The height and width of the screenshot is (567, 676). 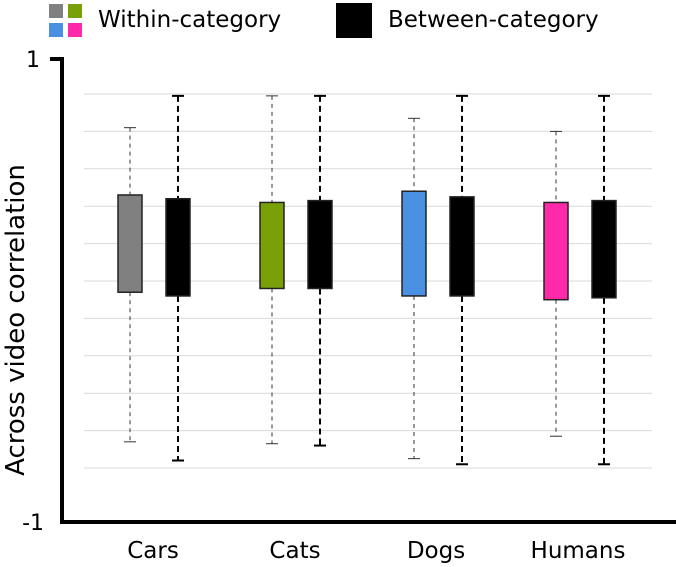 I want to click on x-tick-label-dogs: Dogs, so click(x=436, y=551).